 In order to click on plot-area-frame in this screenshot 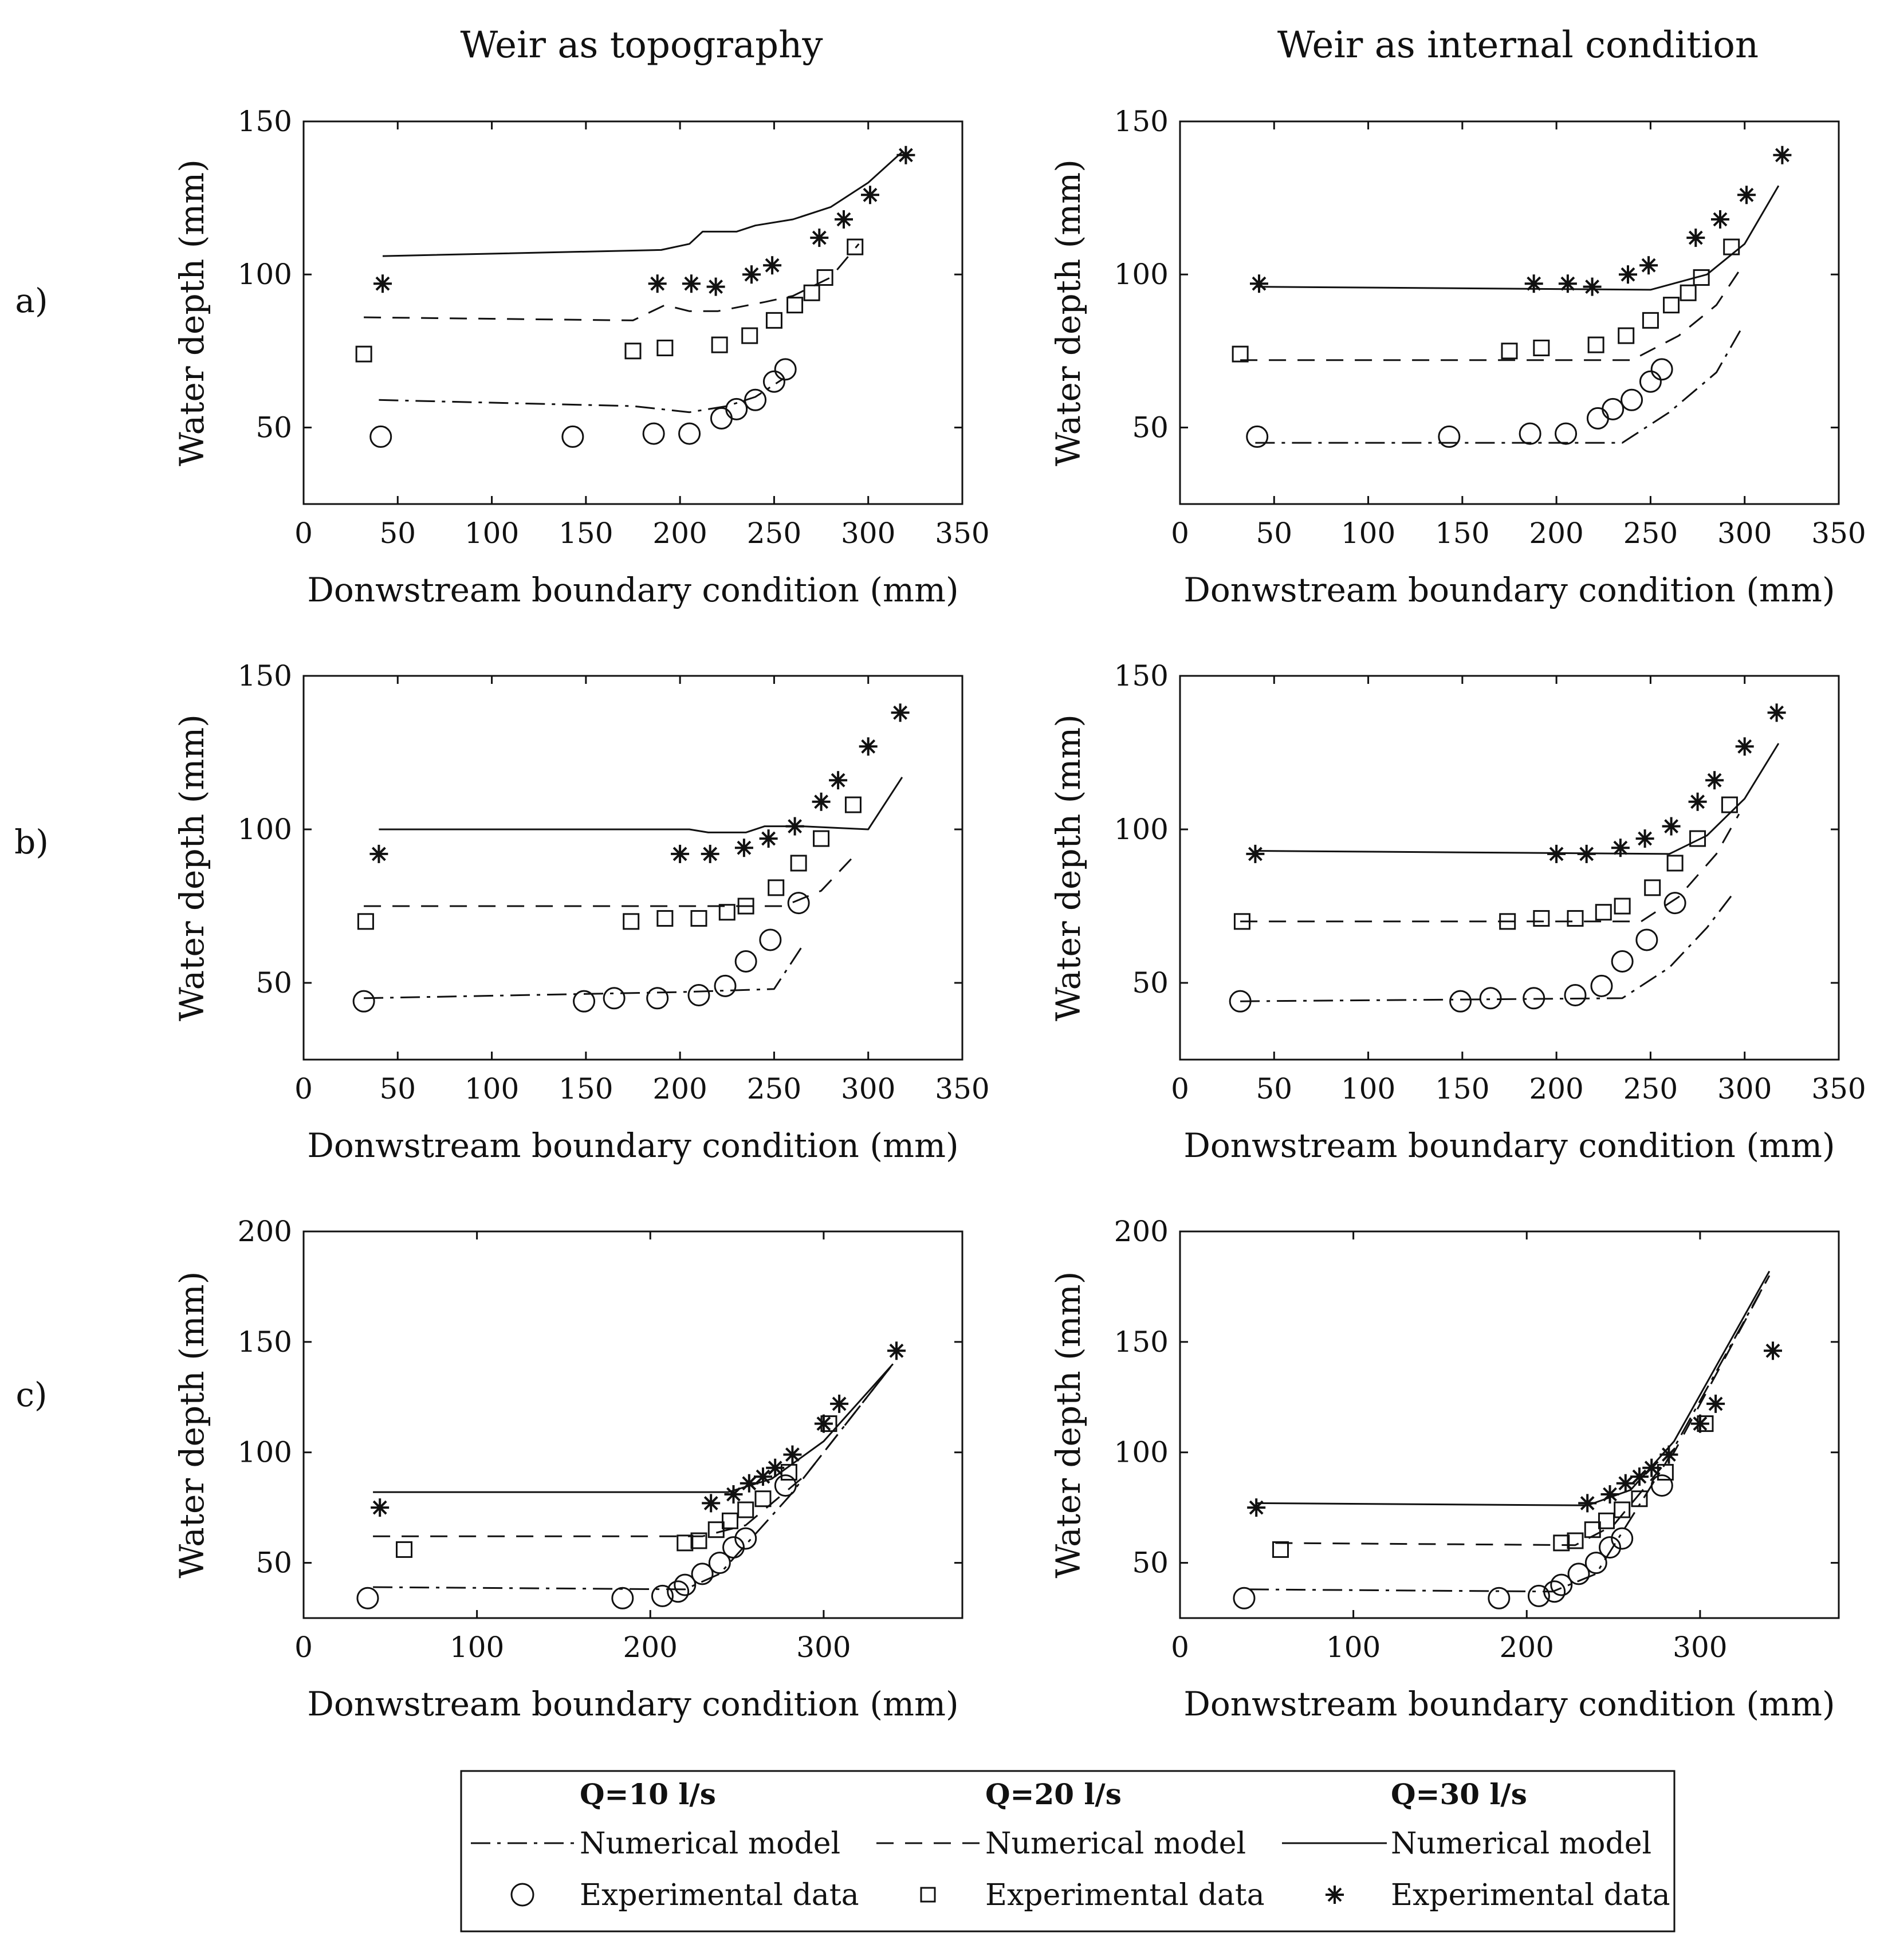, I will do `click(1510, 868)`.